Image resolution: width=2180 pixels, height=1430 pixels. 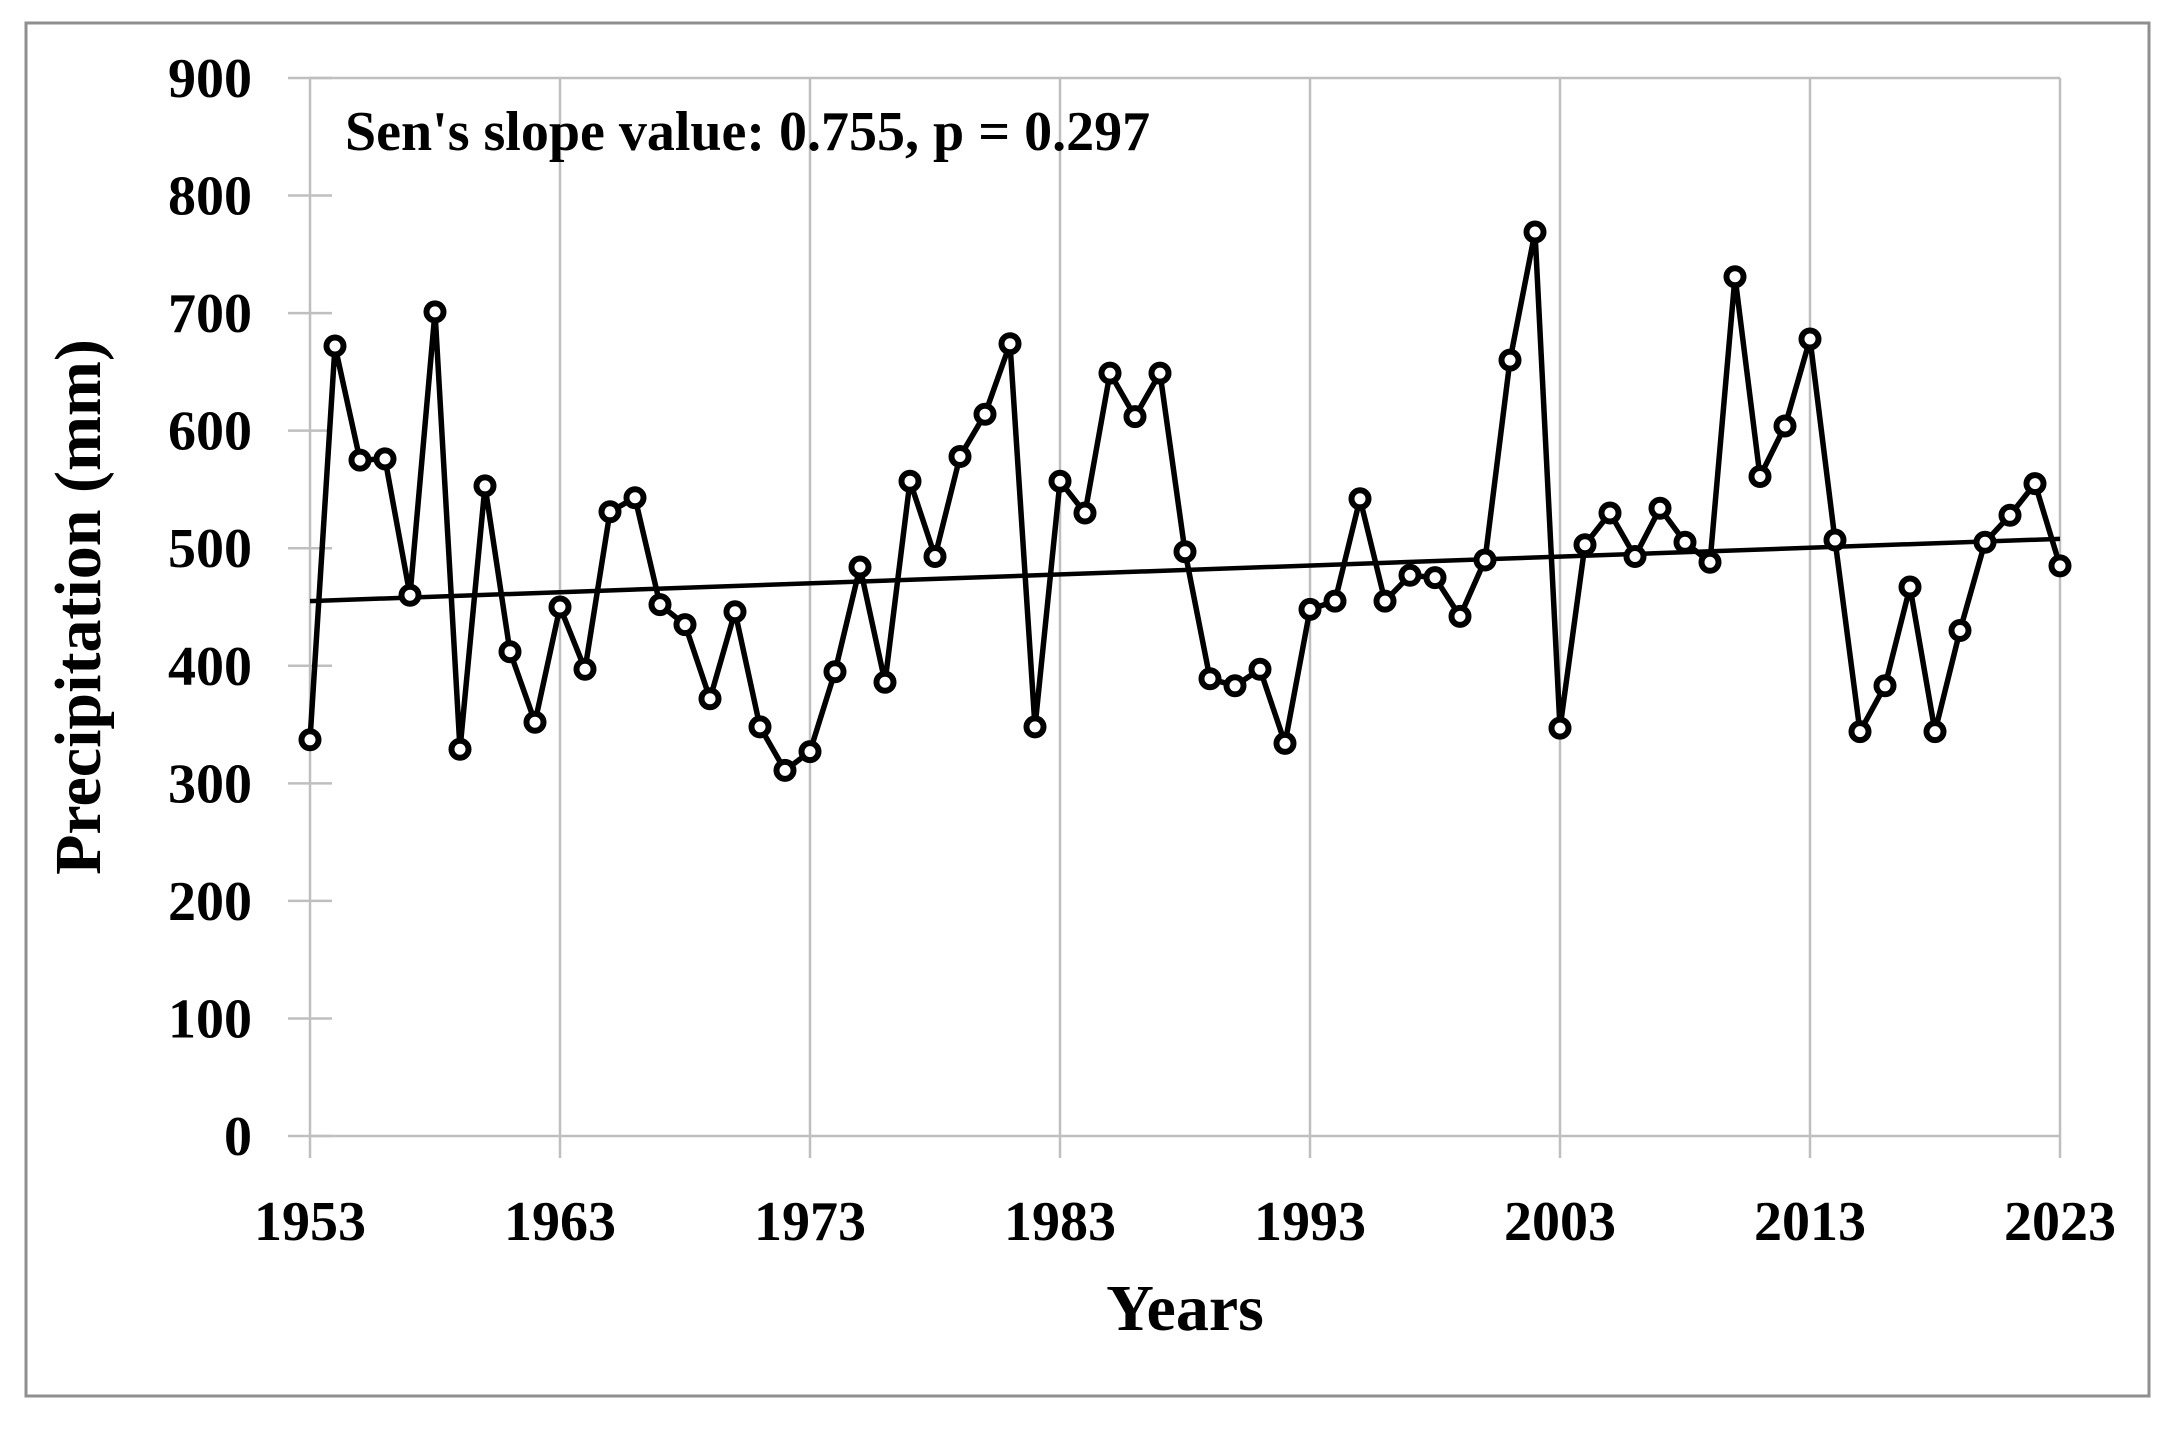 I want to click on y-tick-label-900: 900, so click(x=210, y=79).